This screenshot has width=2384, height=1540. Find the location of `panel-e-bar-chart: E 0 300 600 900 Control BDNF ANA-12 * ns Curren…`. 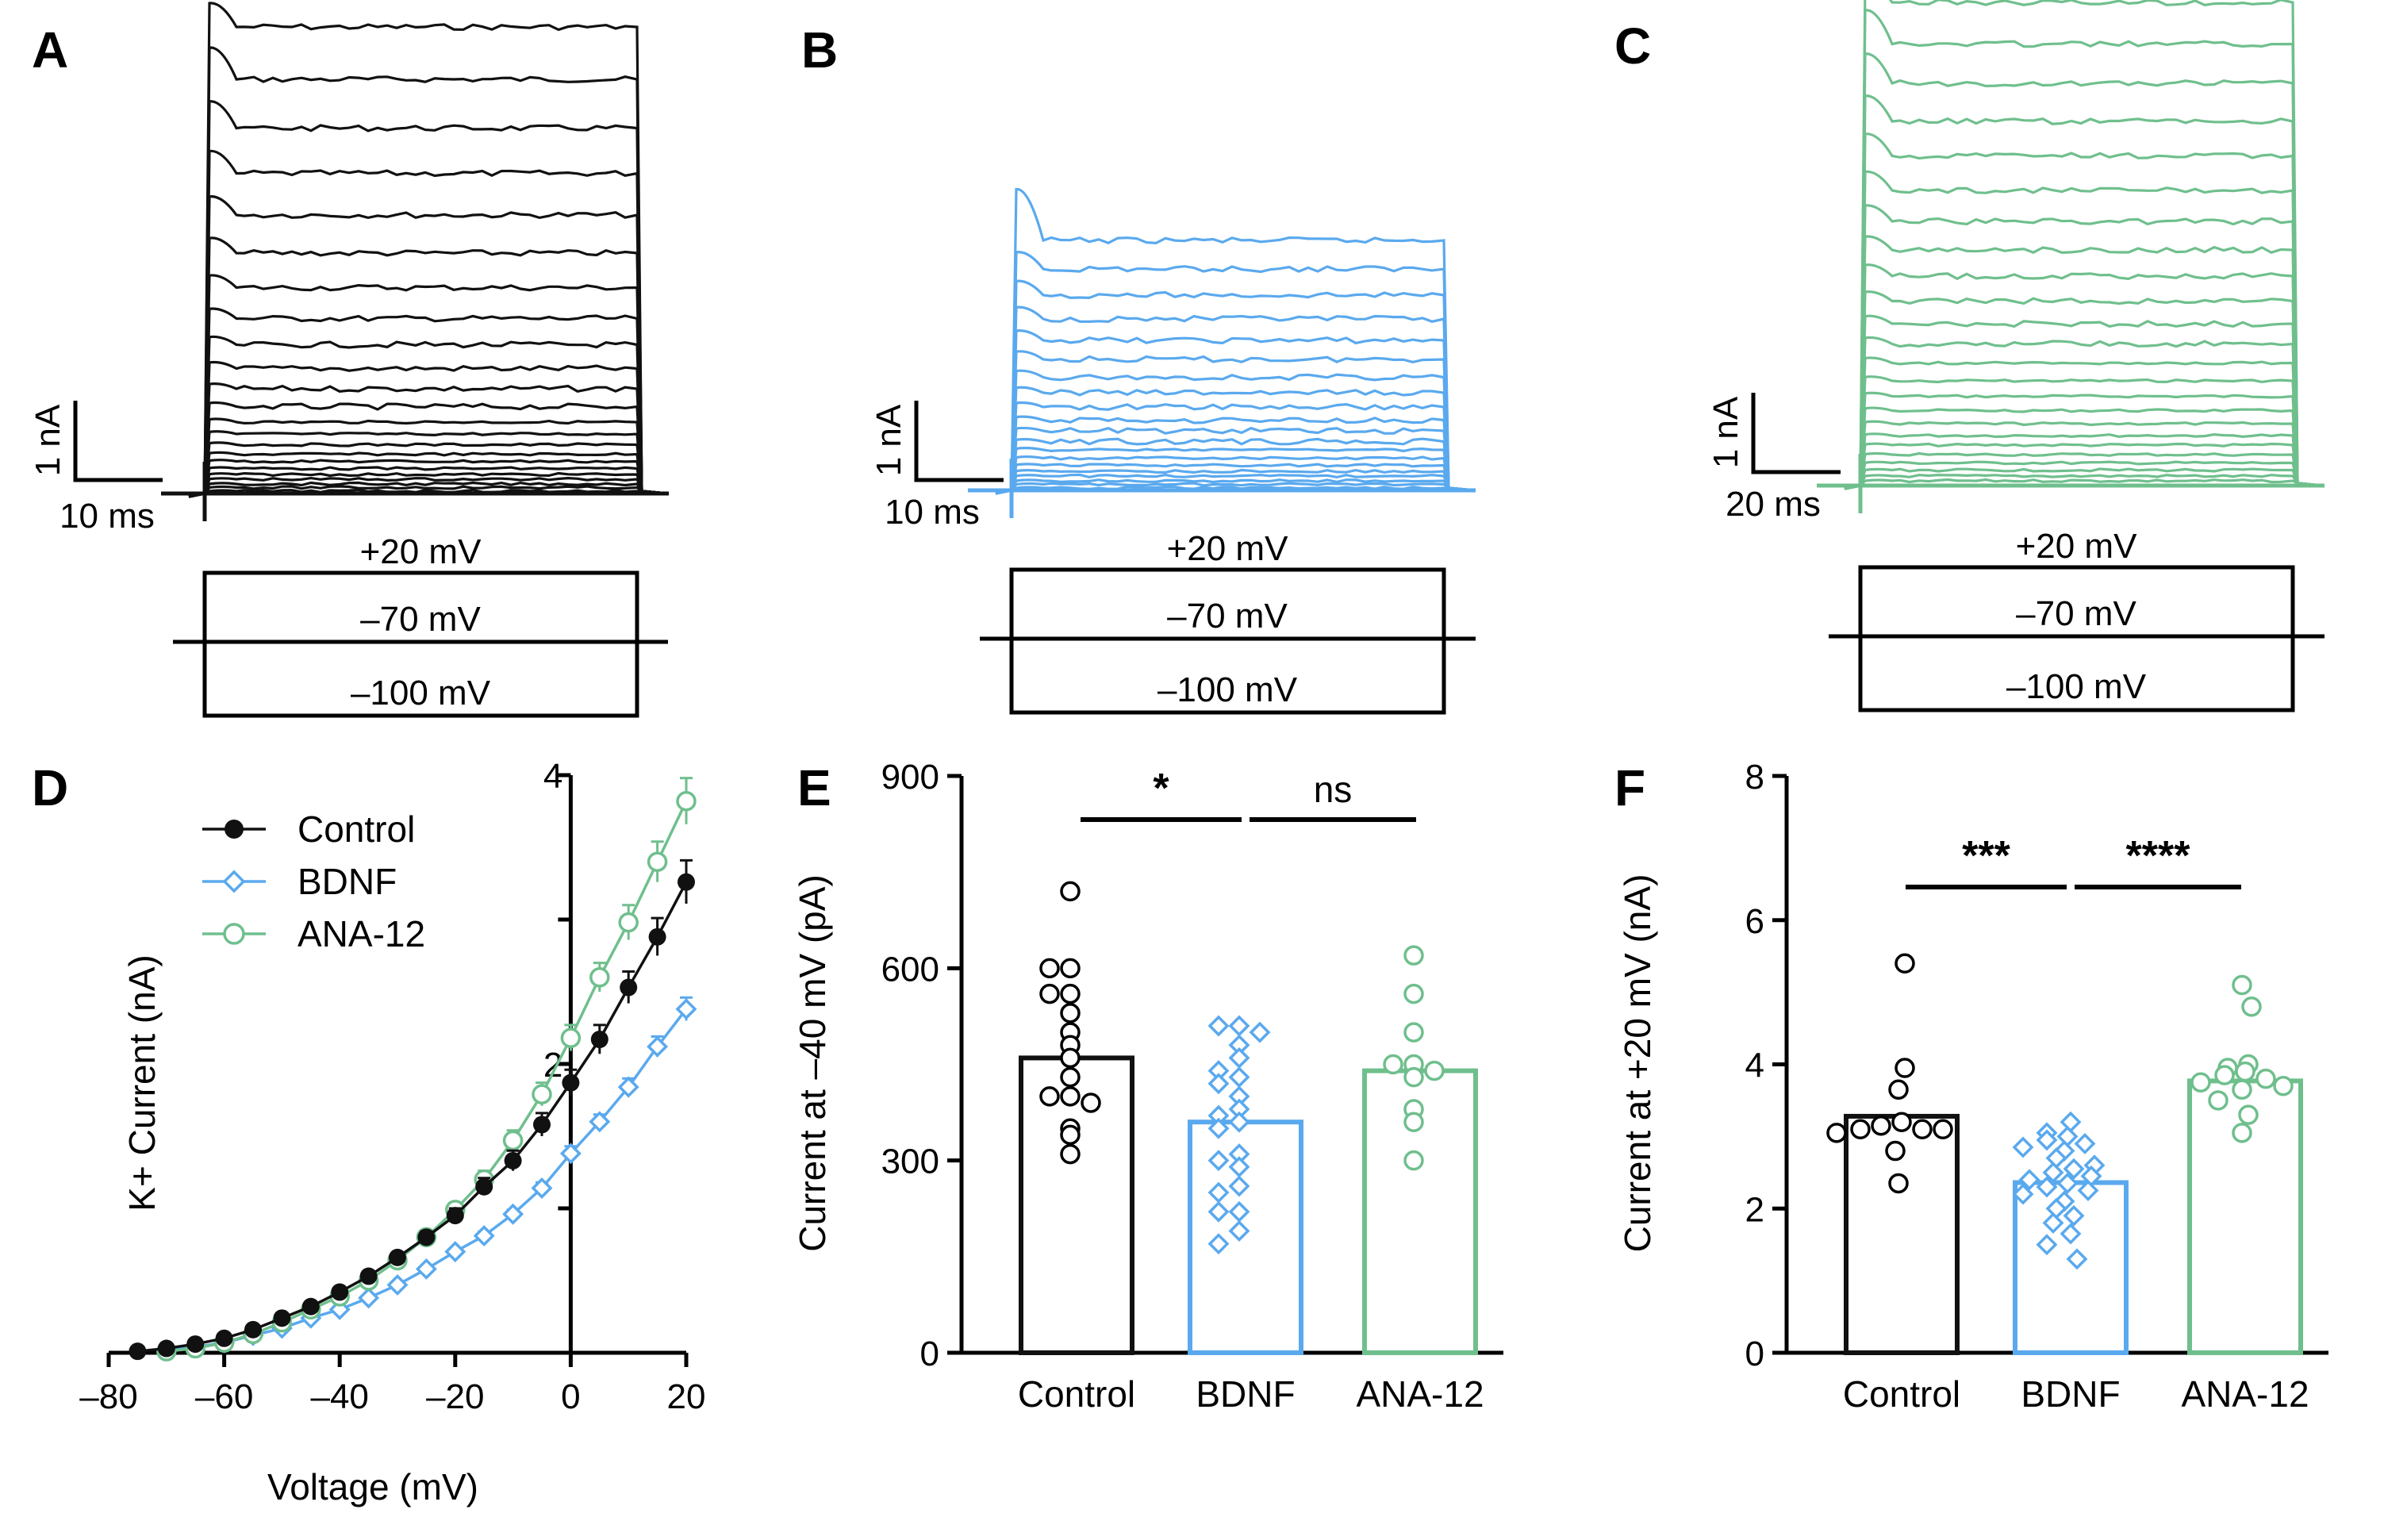

panel-e-bar-chart: E 0 300 600 900 Control BDNF ANA-12 * ns Curren… is located at coordinates (1148, 1087).